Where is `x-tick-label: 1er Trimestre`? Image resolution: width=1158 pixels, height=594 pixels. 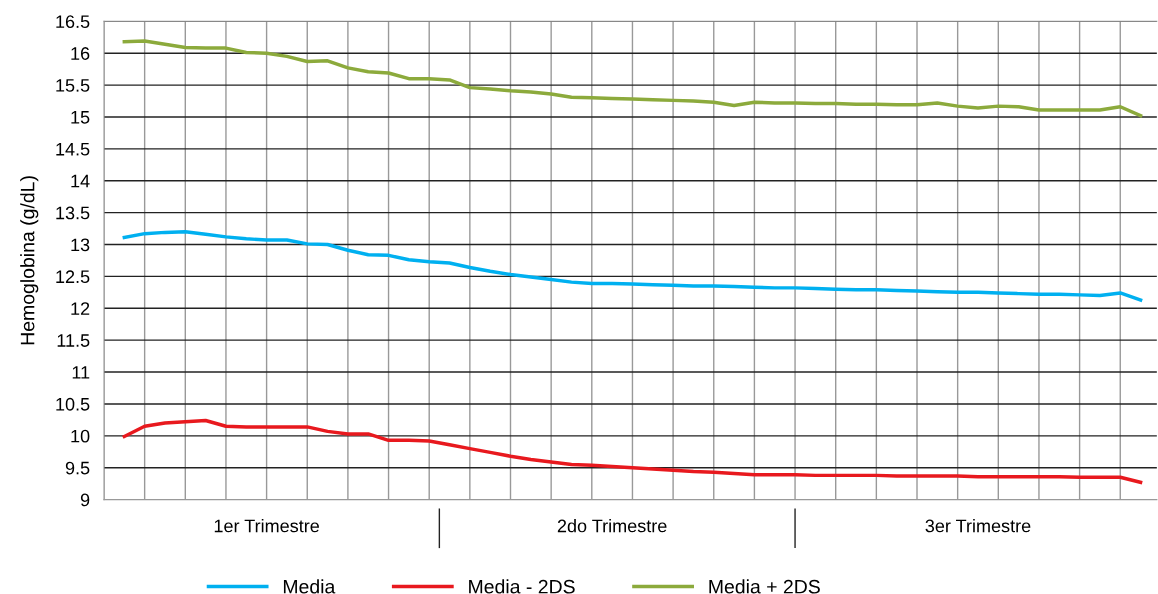 x-tick-label: 1er Trimestre is located at coordinates (266, 526).